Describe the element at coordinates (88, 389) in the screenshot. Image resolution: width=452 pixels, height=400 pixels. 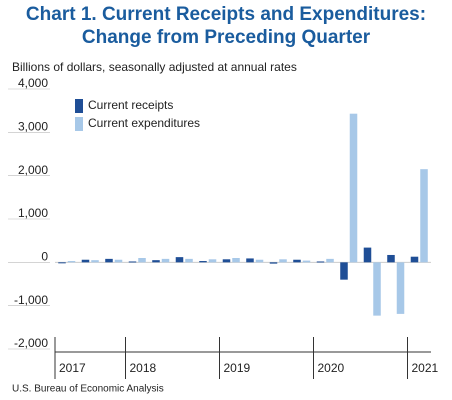
I see `source: U.S. Bureau of Economic Analysis` at that location.